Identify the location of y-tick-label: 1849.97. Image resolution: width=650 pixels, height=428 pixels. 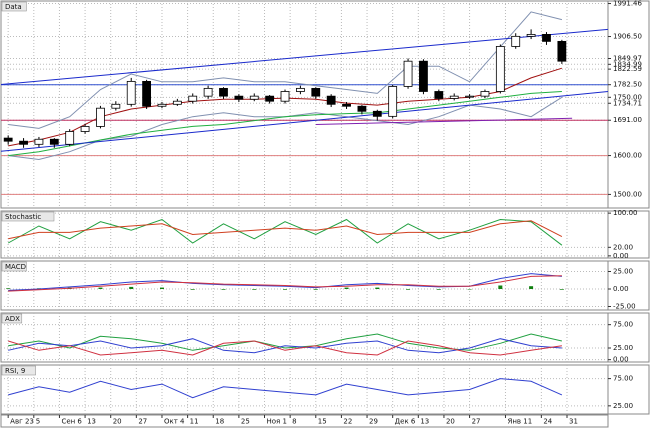
(627, 58).